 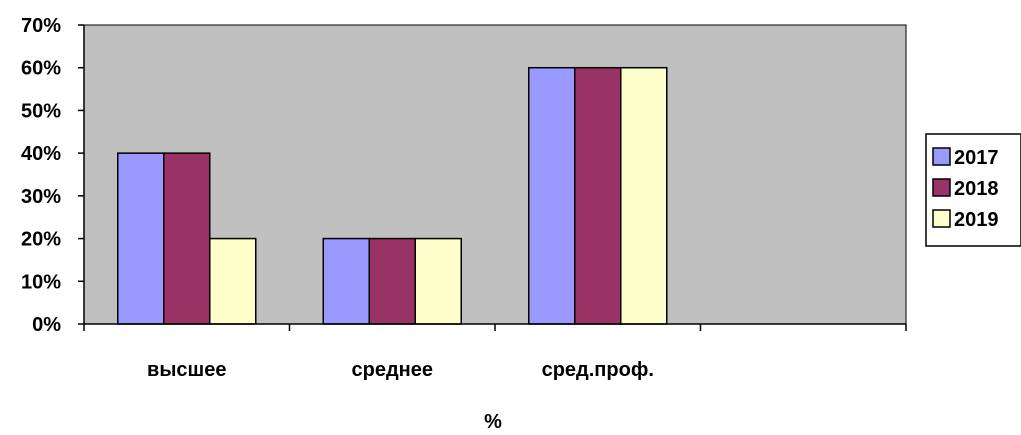 I want to click on y-tick-label: 20%, so click(x=41, y=240).